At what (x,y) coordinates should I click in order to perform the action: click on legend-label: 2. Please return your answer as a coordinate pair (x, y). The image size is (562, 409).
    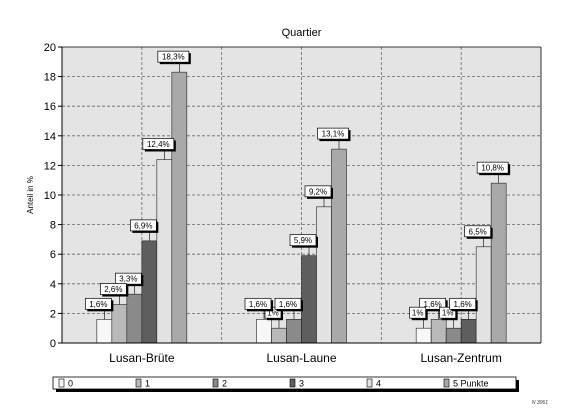
    Looking at the image, I should click on (224, 384).